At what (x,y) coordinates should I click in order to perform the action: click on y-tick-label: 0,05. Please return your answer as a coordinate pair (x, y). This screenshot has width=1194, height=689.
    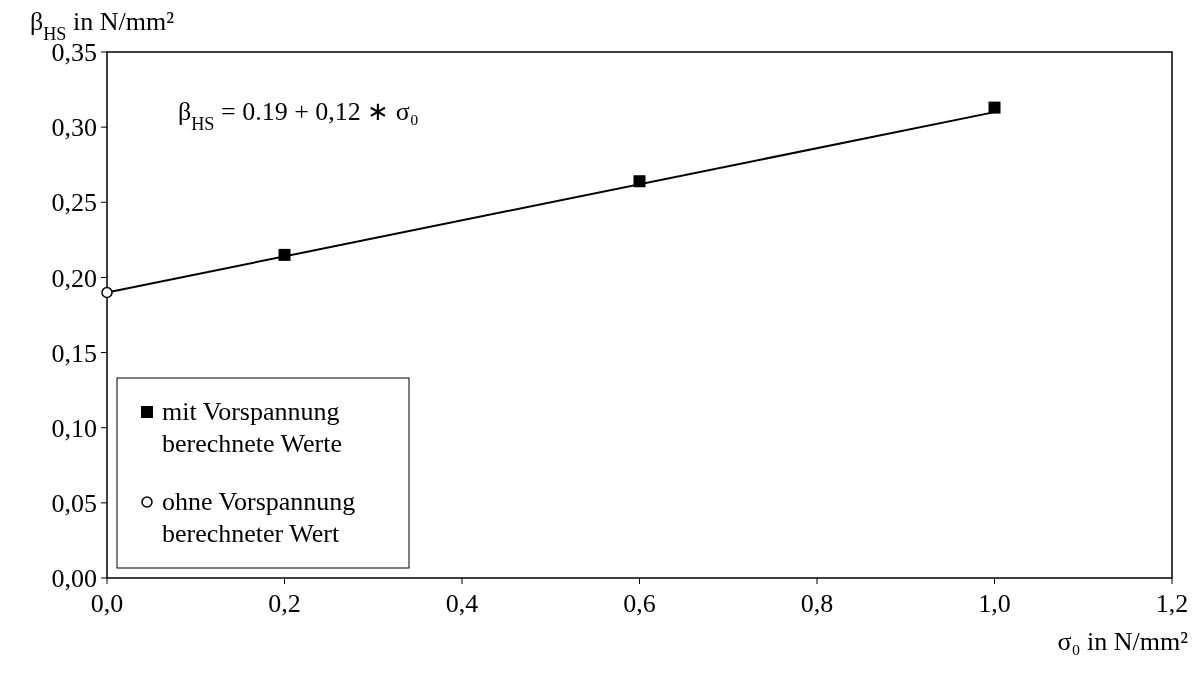
    Looking at the image, I should click on (74, 503).